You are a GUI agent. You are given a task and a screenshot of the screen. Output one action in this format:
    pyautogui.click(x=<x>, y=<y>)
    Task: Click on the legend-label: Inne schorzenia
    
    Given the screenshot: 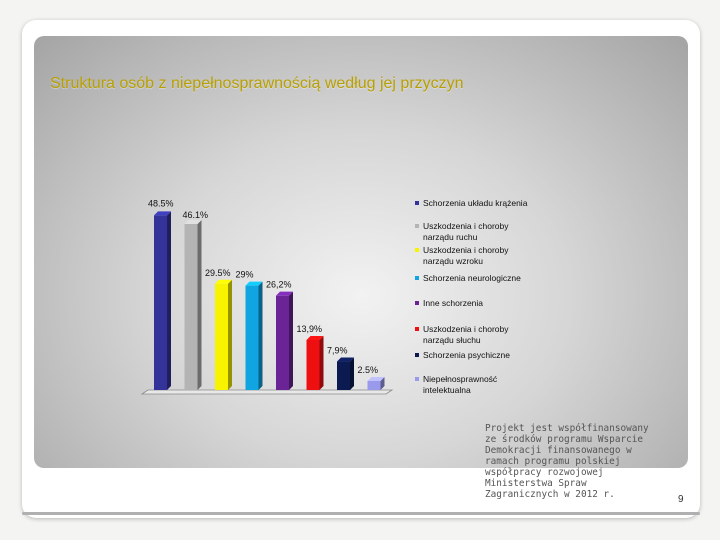 What is the action you would take?
    pyautogui.click(x=453, y=303)
    